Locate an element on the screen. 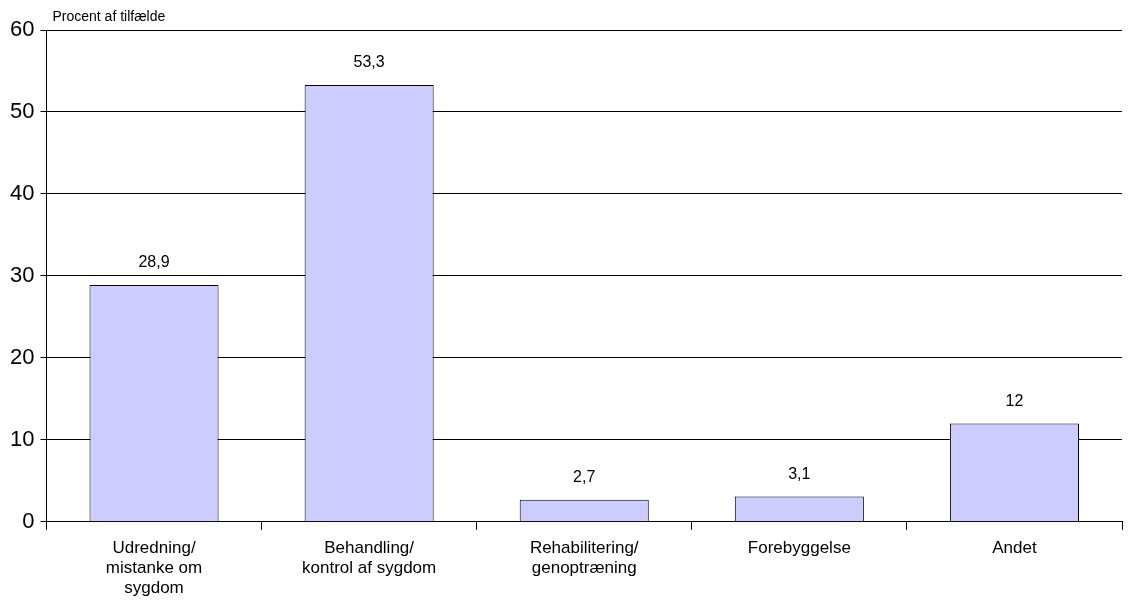 This screenshot has height=609, width=1130. y-tick-label: 30 is located at coordinates (22, 274).